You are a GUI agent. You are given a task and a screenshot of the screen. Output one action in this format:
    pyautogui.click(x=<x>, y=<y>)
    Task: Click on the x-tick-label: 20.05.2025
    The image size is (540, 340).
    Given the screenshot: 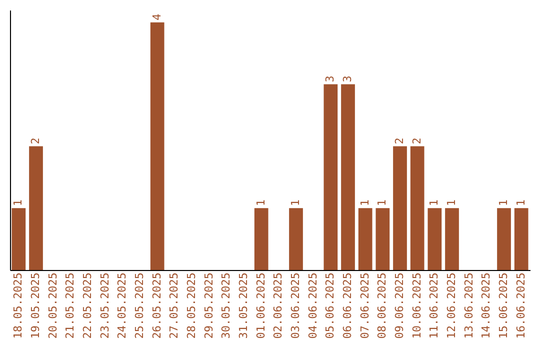 What is the action you would take?
    pyautogui.click(x=53, y=305)
    